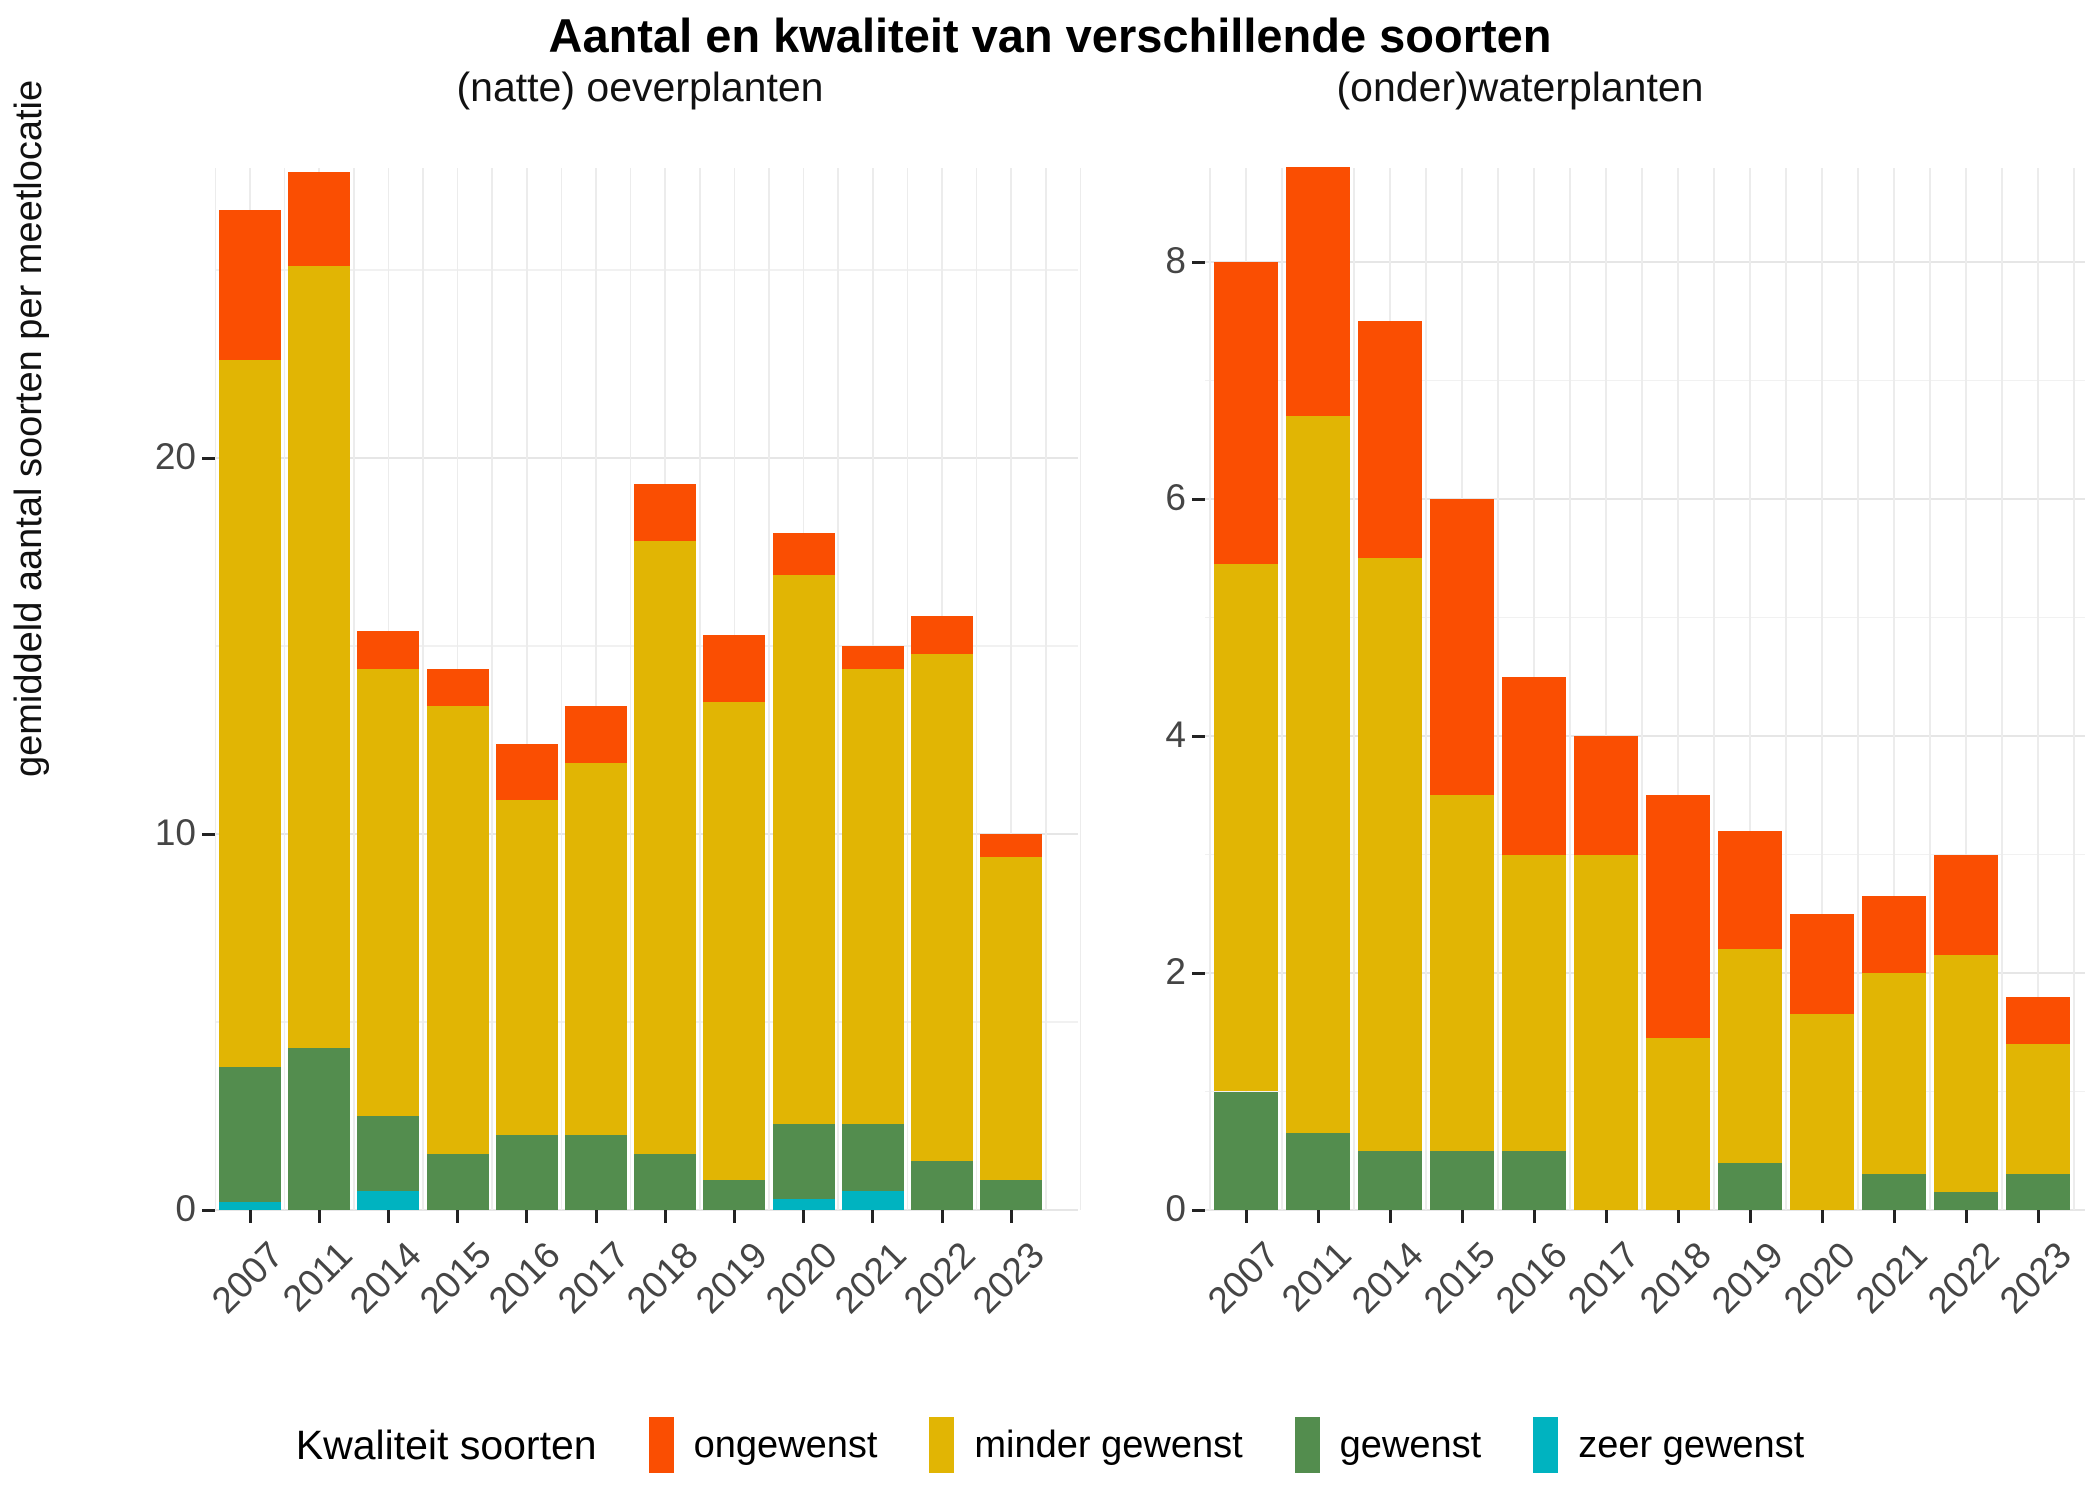 This screenshot has height=1500, width=2100. What do you see at coordinates (1175, 260) in the screenshot?
I see `y-label-8: 8` at bounding box center [1175, 260].